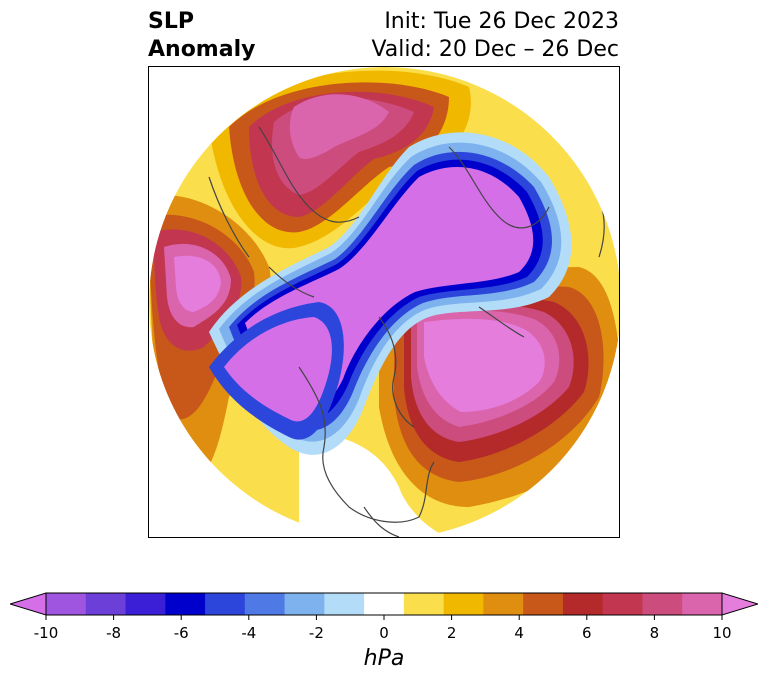 This screenshot has width=768, height=684. I want to click on north-atlantic-high, so click(499, 387).